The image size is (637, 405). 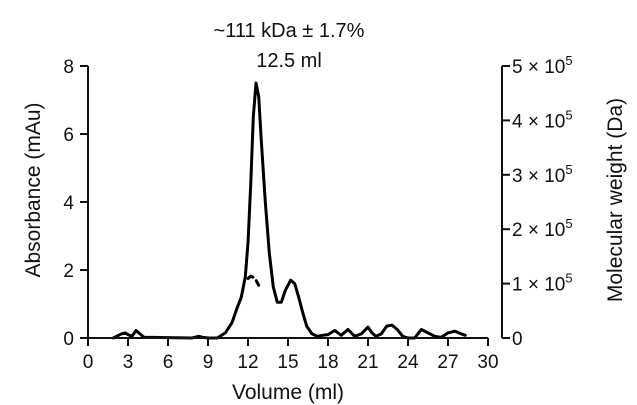 I want to click on y-tick-label: 8, so click(x=68, y=67).